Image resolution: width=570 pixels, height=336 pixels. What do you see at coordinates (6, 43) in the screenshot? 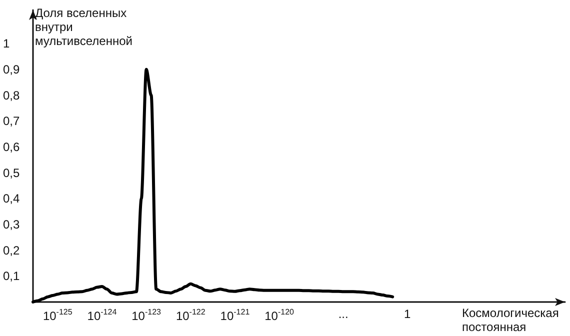
I see `y-tick-label: 1` at bounding box center [6, 43].